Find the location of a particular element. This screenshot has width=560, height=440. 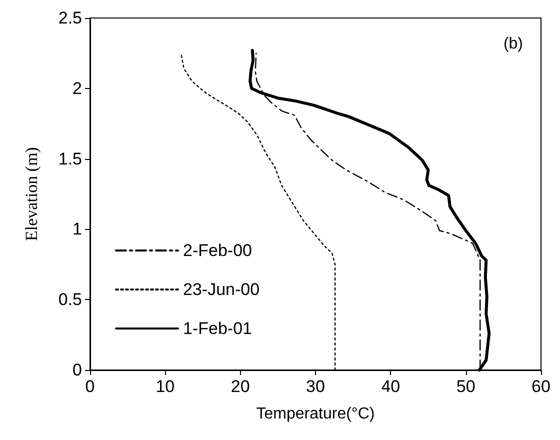

y-tick-label: 1 is located at coordinates (77, 229).